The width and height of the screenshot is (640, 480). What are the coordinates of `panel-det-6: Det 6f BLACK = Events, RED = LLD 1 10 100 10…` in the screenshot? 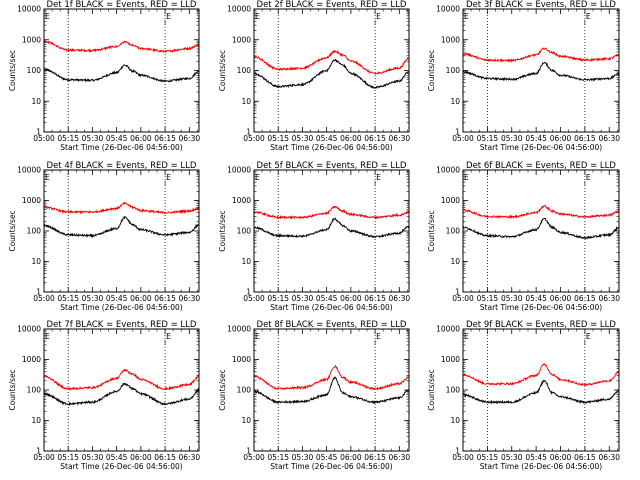 It's located at (523, 236).